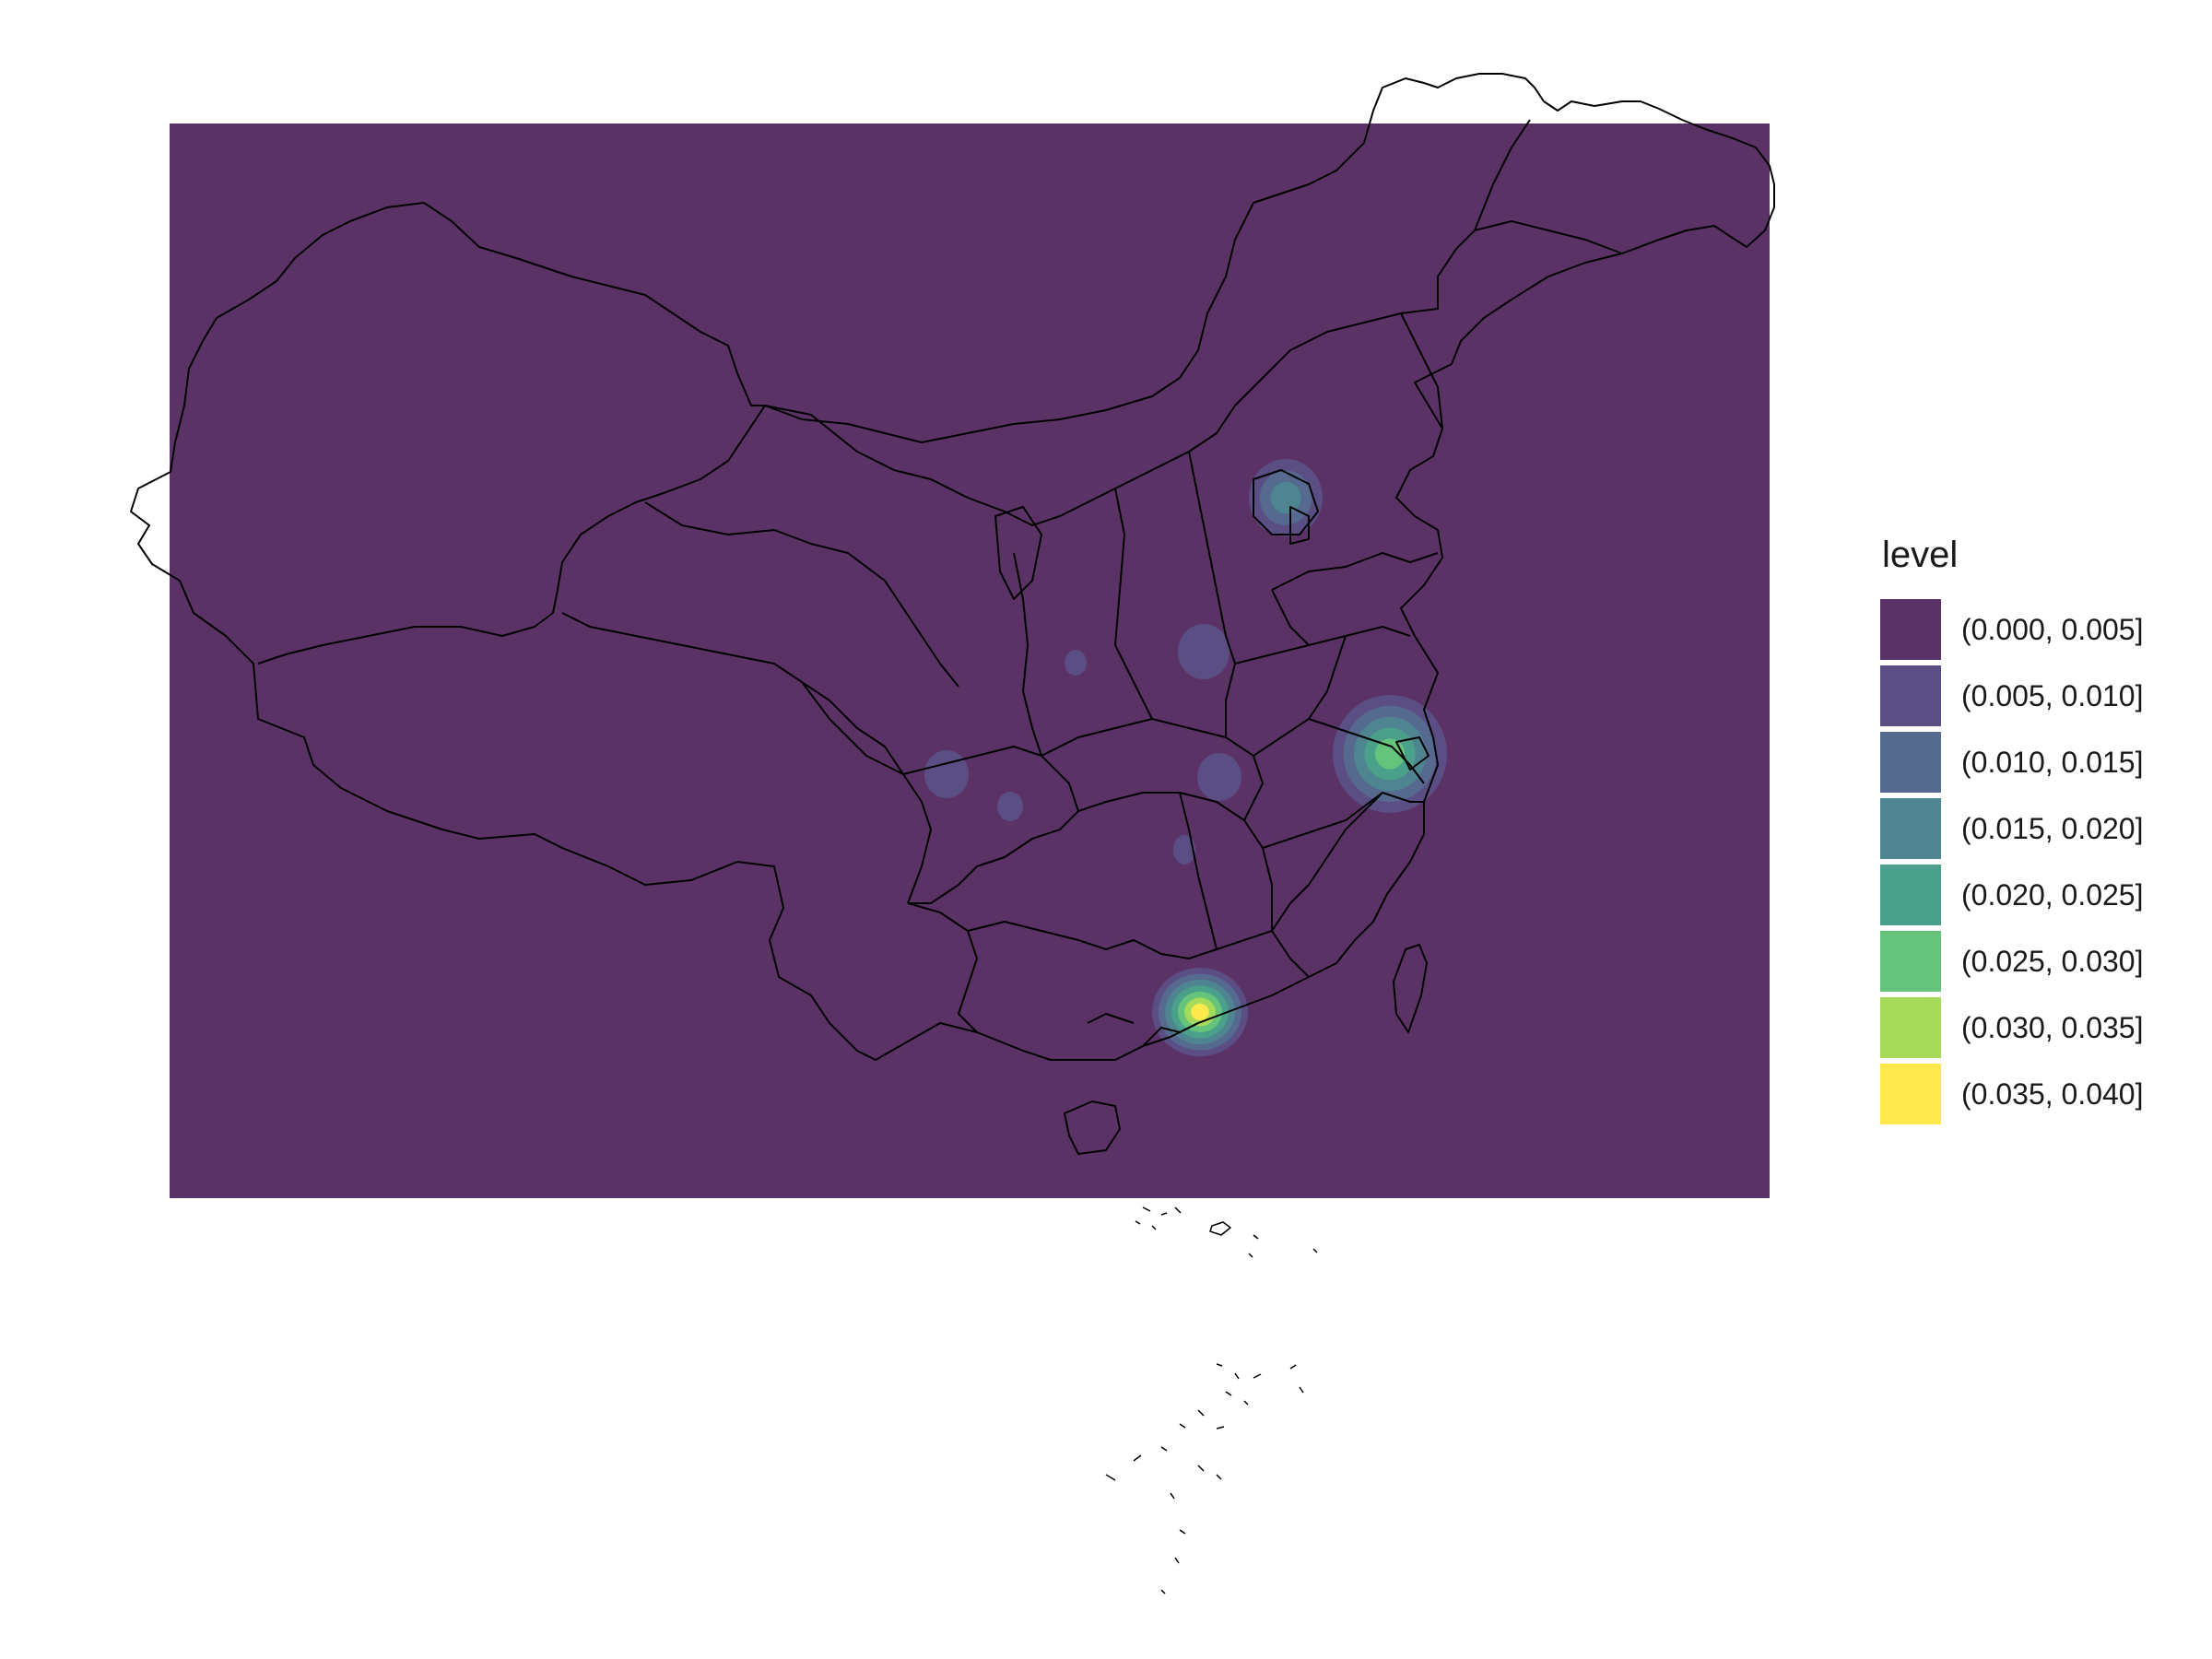 The width and height of the screenshot is (2212, 1659). I want to click on border-sichuan, so click(940, 792).